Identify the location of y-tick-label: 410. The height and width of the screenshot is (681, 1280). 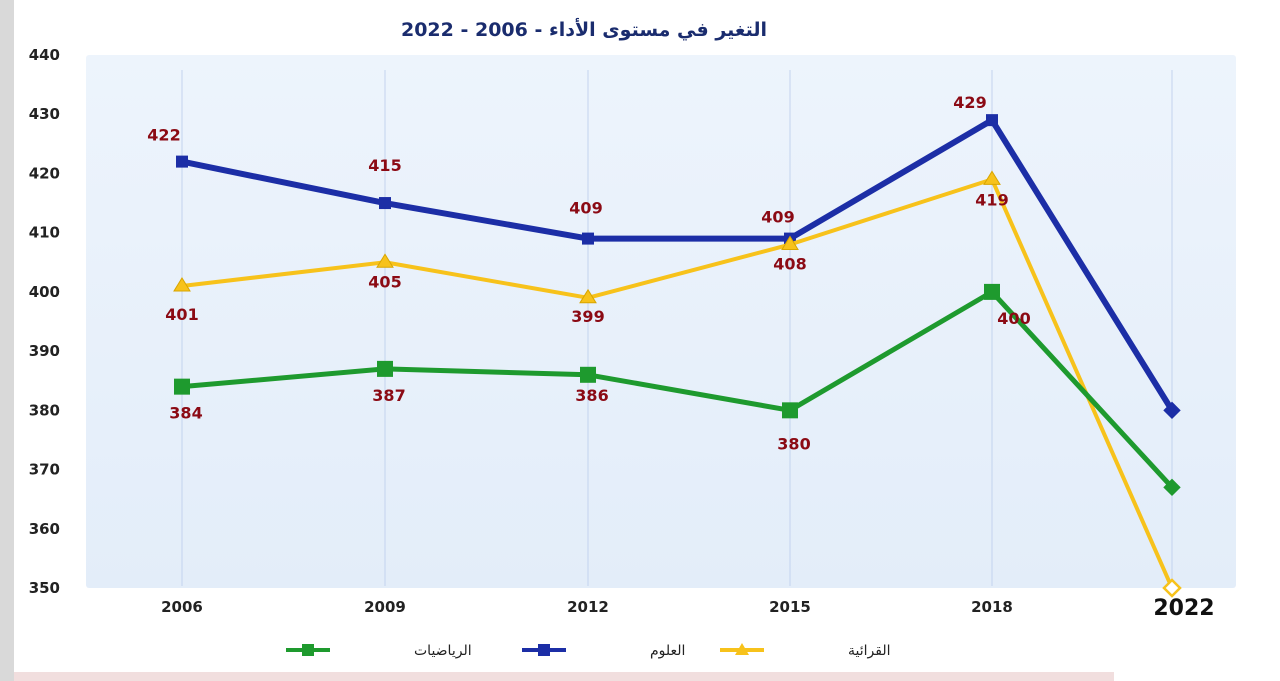
(44, 233).